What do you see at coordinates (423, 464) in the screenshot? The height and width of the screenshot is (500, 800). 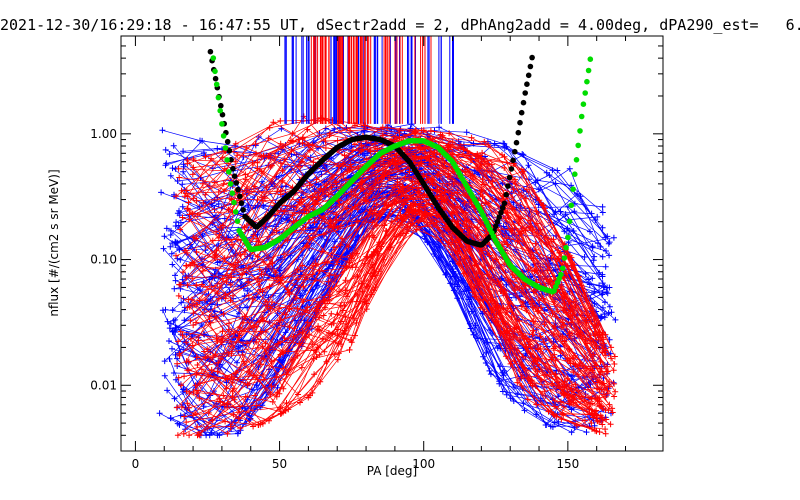 I see `x-tick-label: 100` at bounding box center [423, 464].